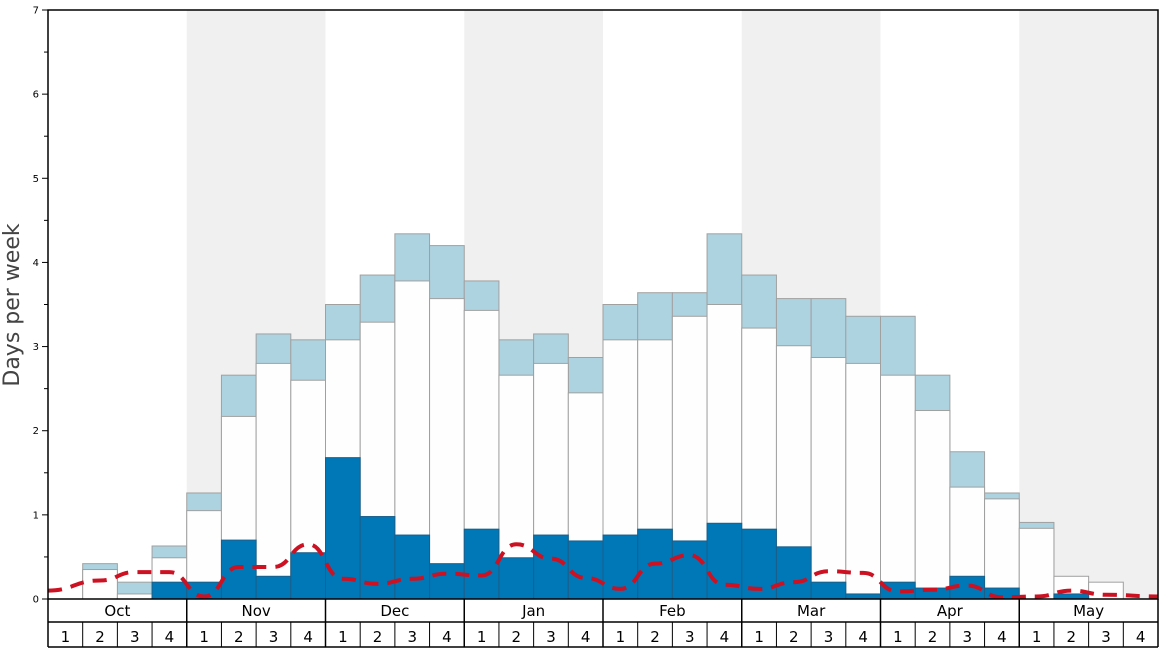  I want to click on week-label-21: 1, so click(759, 637).